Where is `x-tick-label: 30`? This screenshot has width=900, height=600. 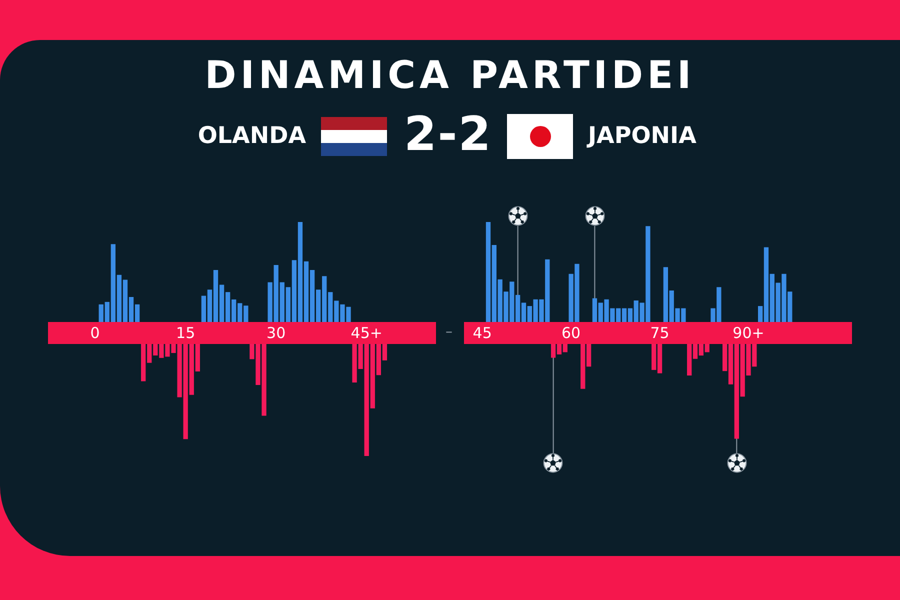
x-tick-label: 30 is located at coordinates (276, 333).